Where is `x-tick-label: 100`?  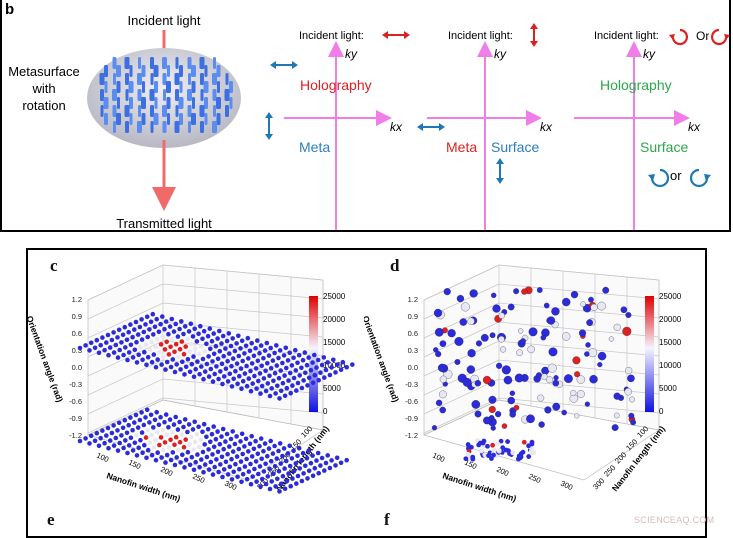
x-tick-label: 100 is located at coordinates (102, 457).